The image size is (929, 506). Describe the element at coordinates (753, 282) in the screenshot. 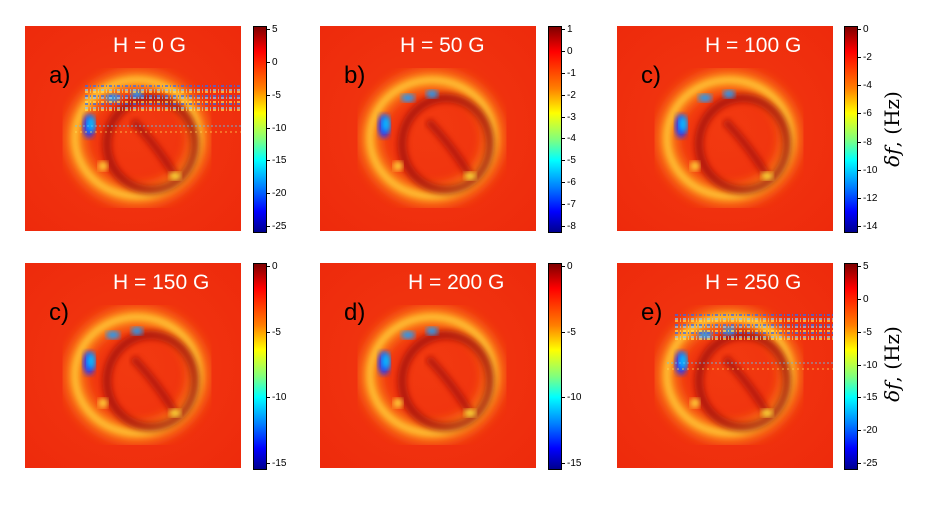

I see `panel-title: H = 250 G` at that location.